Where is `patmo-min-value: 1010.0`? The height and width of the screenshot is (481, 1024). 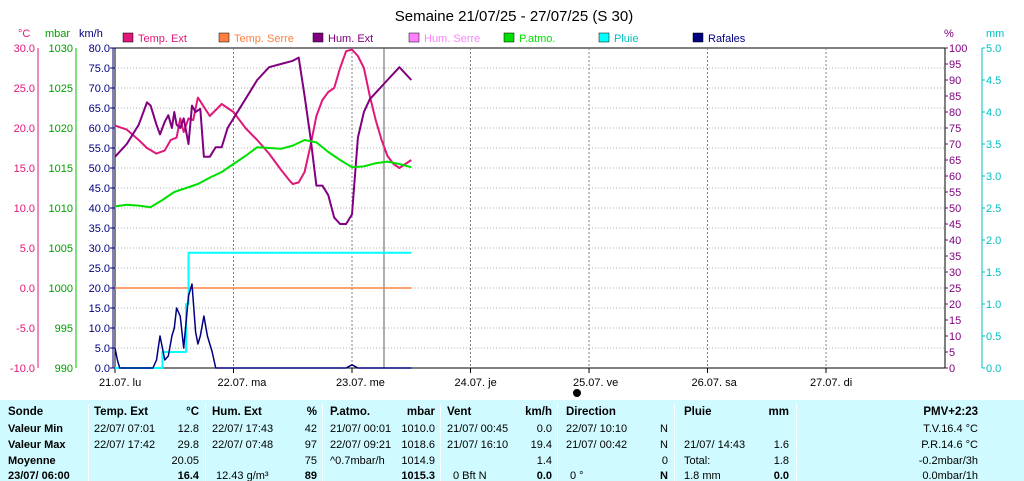 patmo-min-value: 1010.0 is located at coordinates (418, 429).